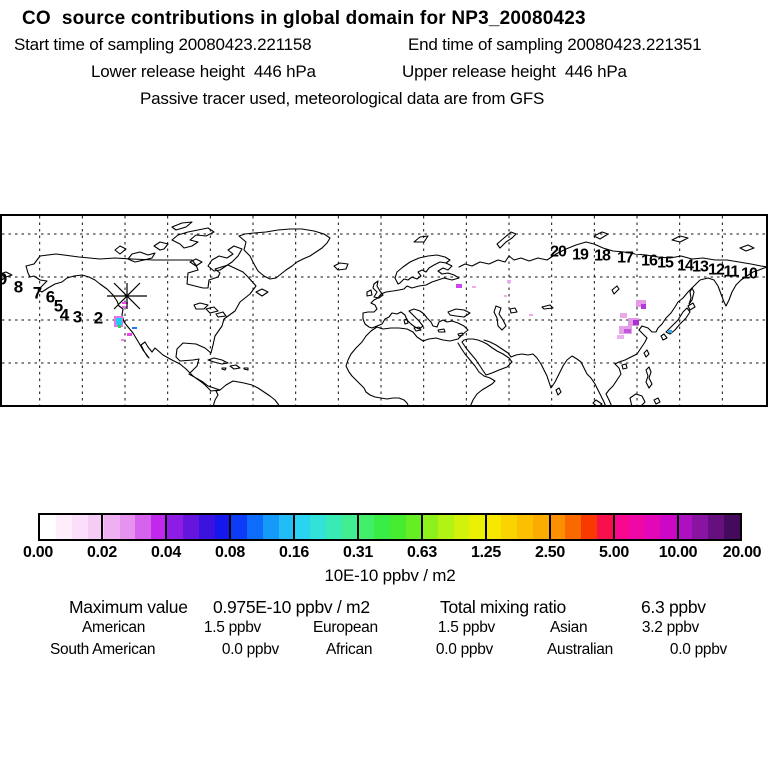  What do you see at coordinates (670, 627) in the screenshot?
I see `region-value: 3.2 ppbv` at bounding box center [670, 627].